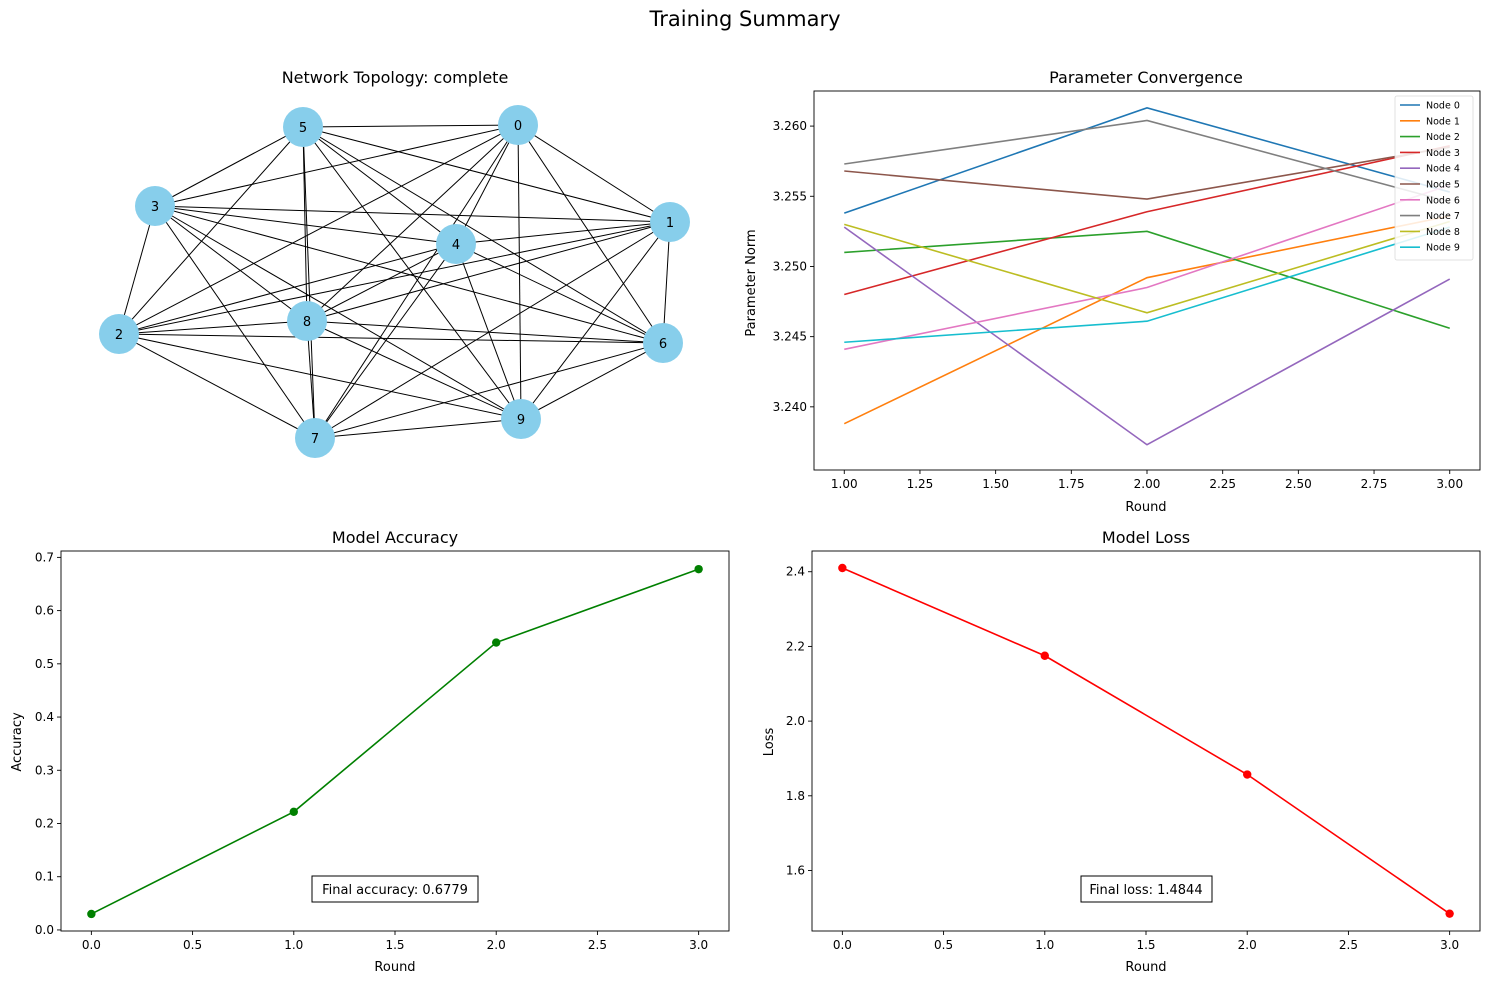 This screenshot has width=1489, height=985. Describe the element at coordinates (1443, 153) in the screenshot. I see `convergence-legend-entry: Node 3` at that location.